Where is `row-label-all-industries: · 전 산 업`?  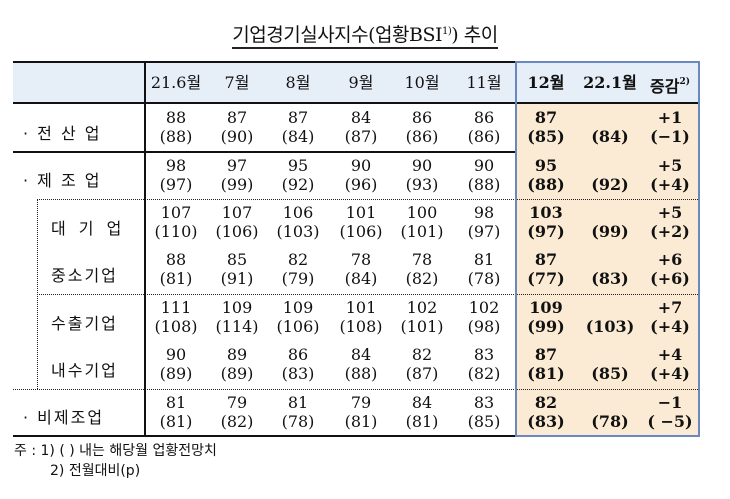 row-label-all-industries: · 전 산 업 is located at coordinates (62, 133).